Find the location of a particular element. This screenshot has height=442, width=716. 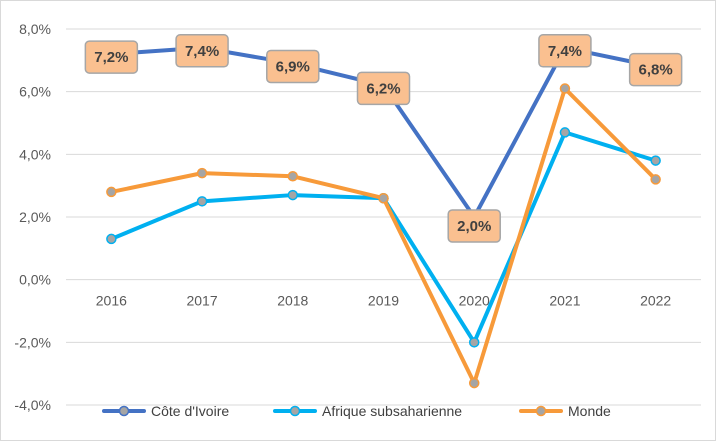

legend-label: Côte d'Ivoire is located at coordinates (190, 411).